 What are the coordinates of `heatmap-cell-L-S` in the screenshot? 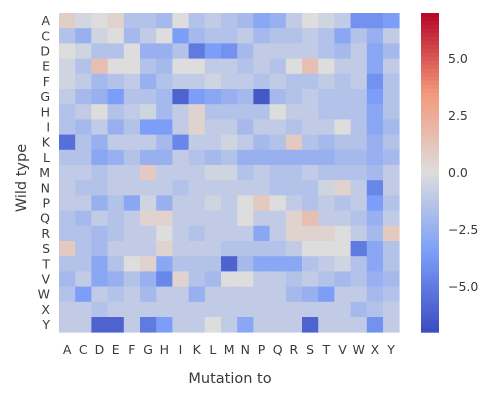 It's located at (310, 157).